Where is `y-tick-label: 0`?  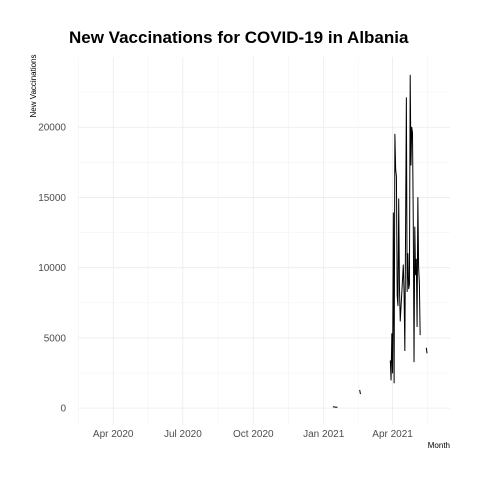 y-tick-label: 0 is located at coordinates (63, 409).